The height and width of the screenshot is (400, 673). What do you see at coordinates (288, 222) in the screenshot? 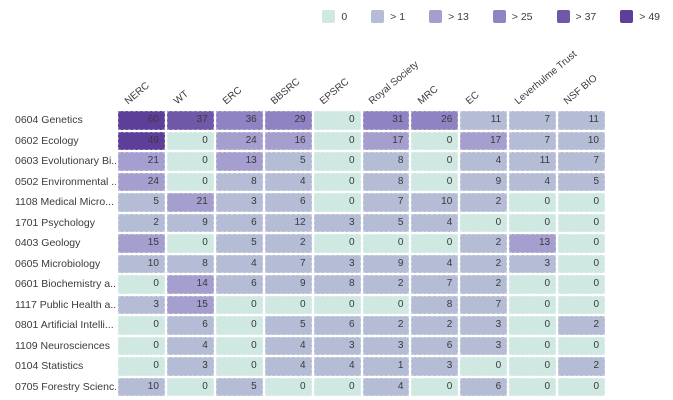
I see `heatmap-cell: 12` at bounding box center [288, 222].